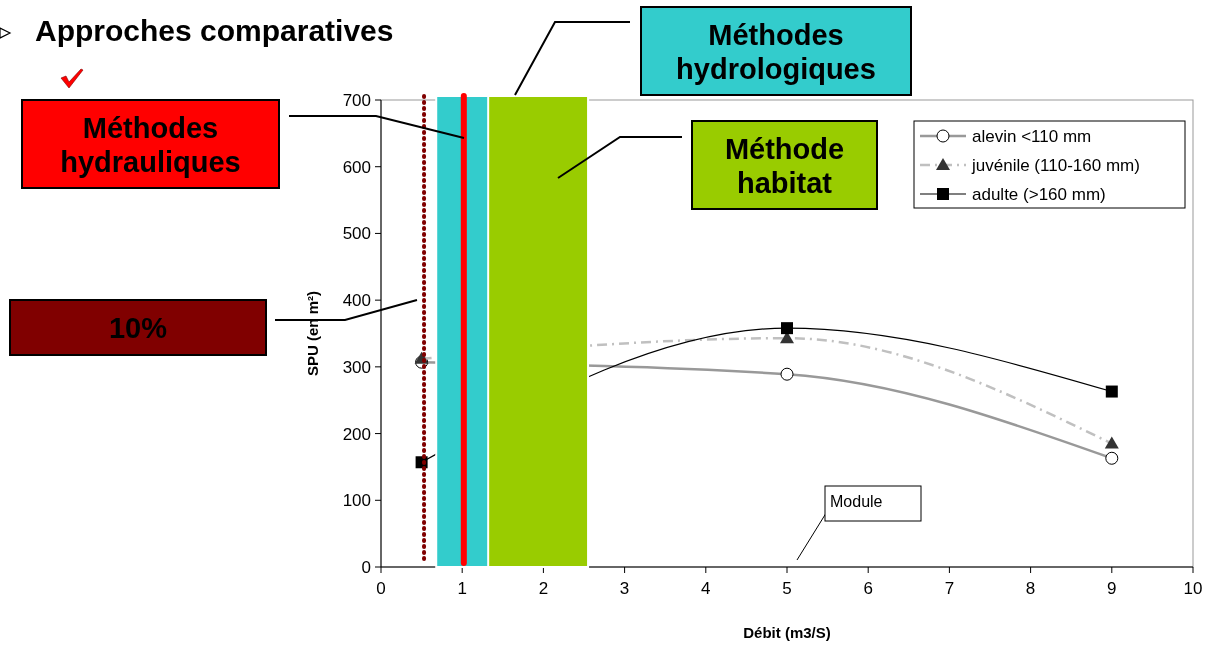  What do you see at coordinates (949, 588) in the screenshot?
I see `x-tick-label: 7` at bounding box center [949, 588].